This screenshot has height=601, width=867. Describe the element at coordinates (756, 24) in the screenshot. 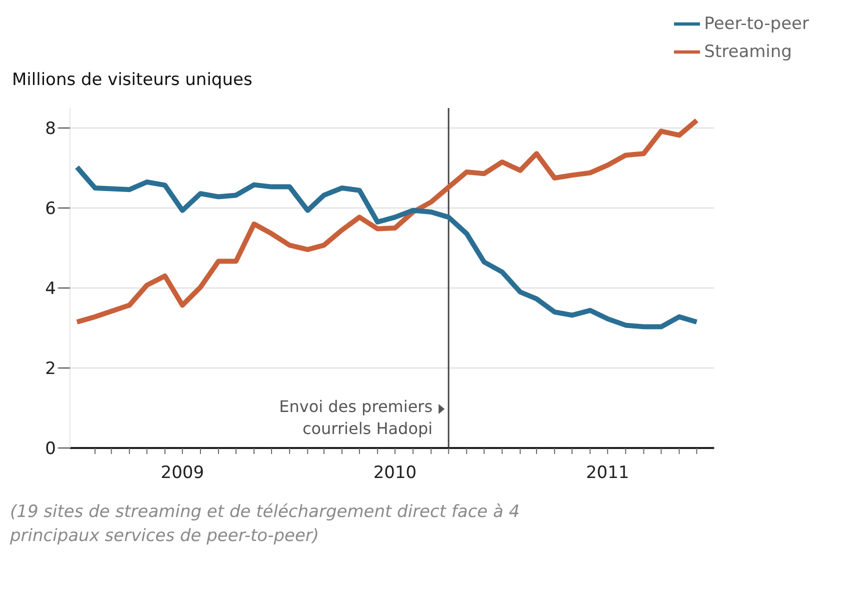

I see `legend-label: Peer-to-peer` at that location.